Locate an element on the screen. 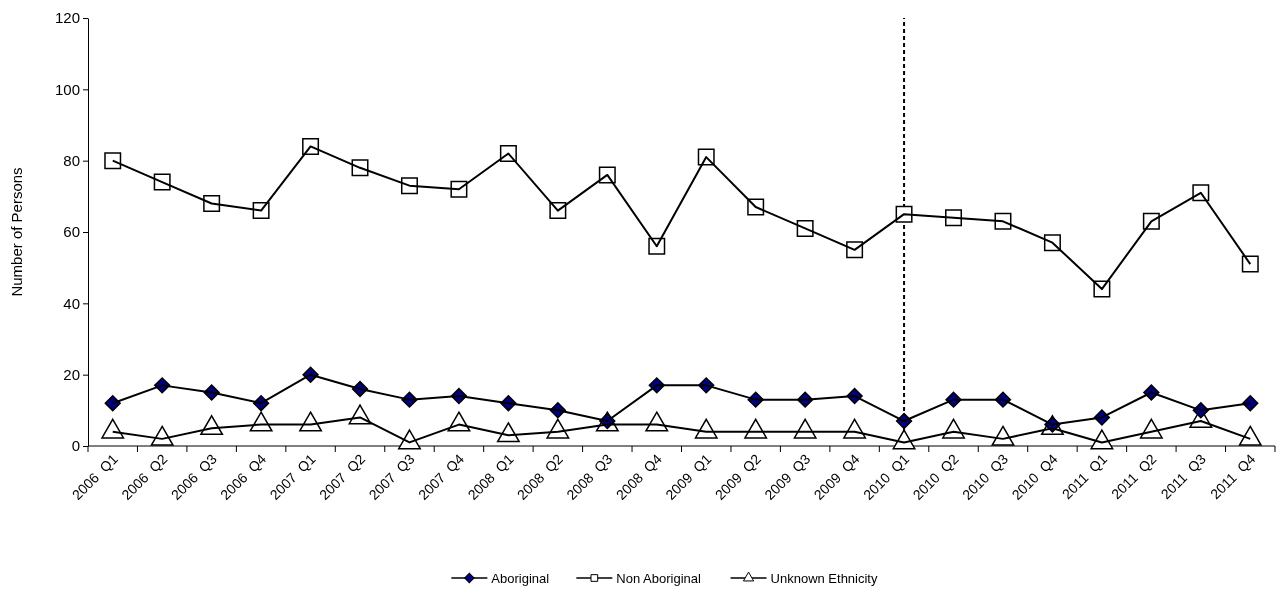  y-tick-label: 40 is located at coordinates (71, 303).